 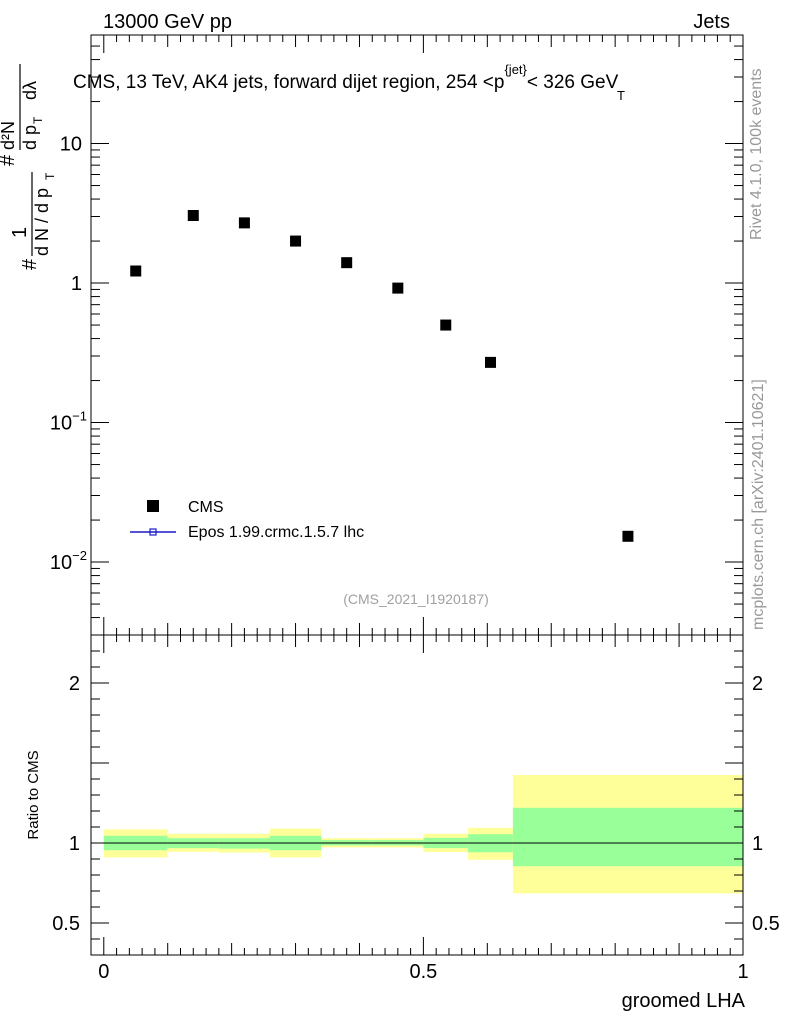 I want to click on ylabel-den-right-sub: T, so click(x=38, y=120).